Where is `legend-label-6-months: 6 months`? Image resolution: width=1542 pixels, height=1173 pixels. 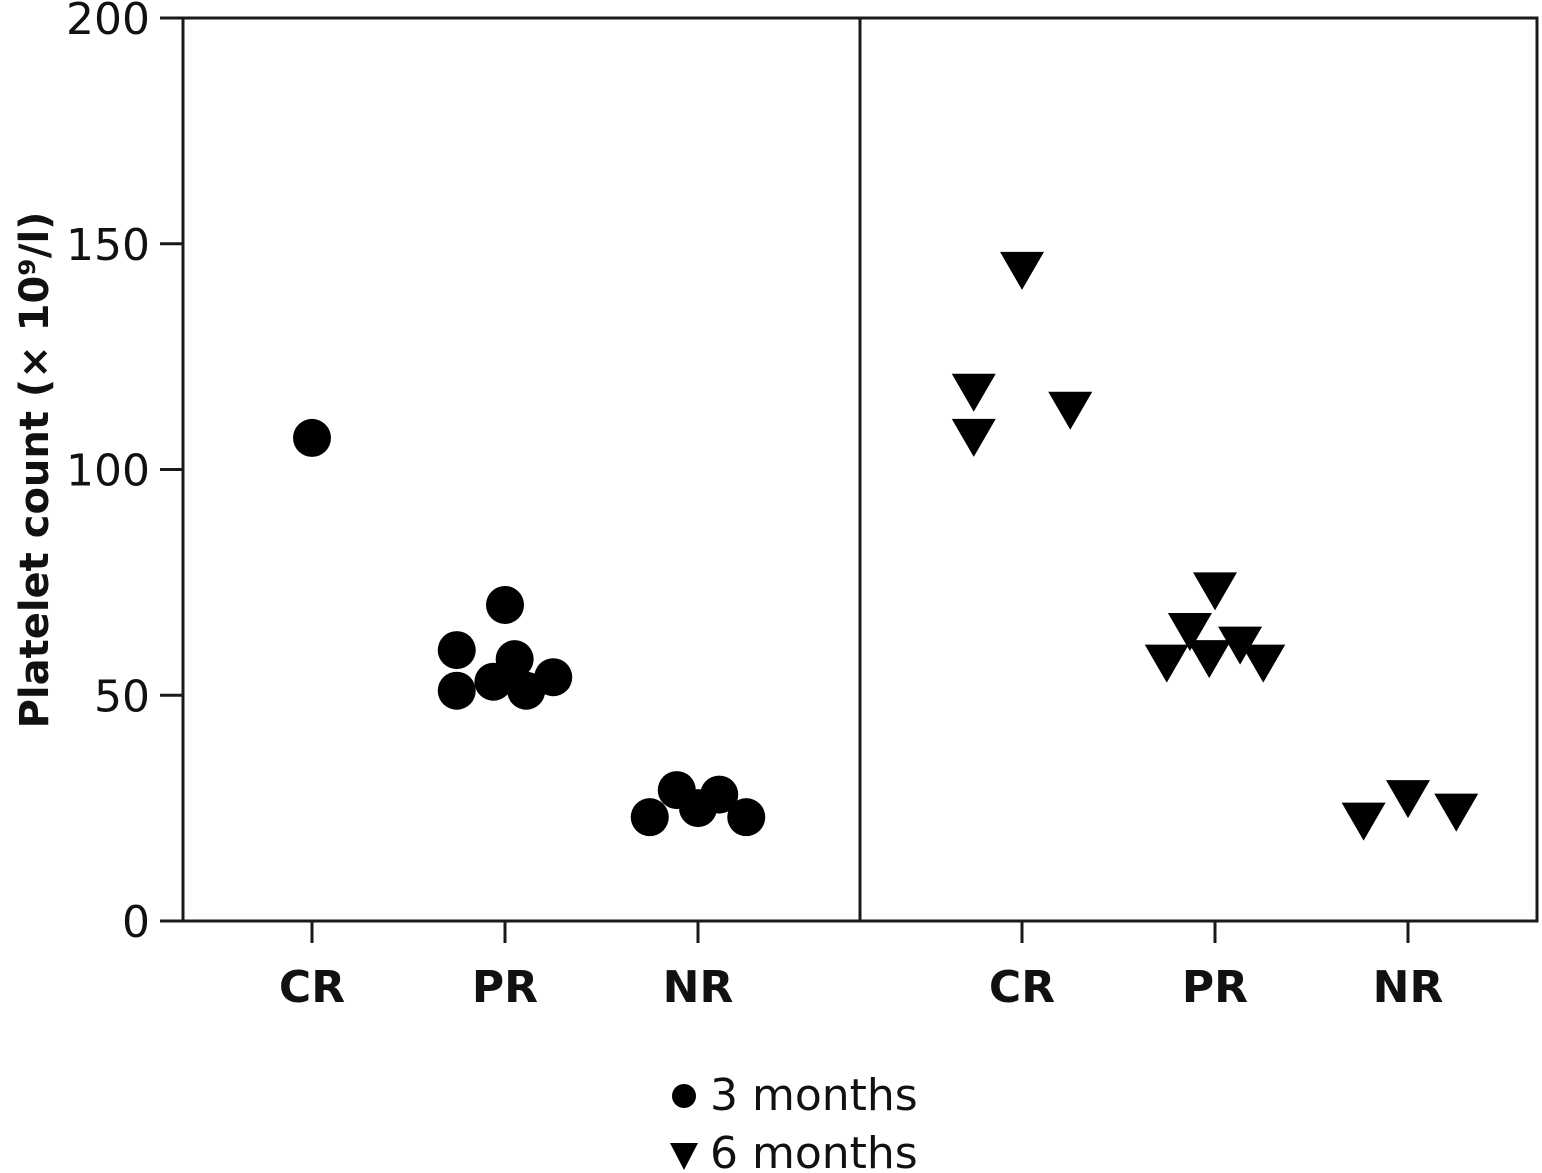 legend-label-6-months: 6 months is located at coordinates (814, 1150).